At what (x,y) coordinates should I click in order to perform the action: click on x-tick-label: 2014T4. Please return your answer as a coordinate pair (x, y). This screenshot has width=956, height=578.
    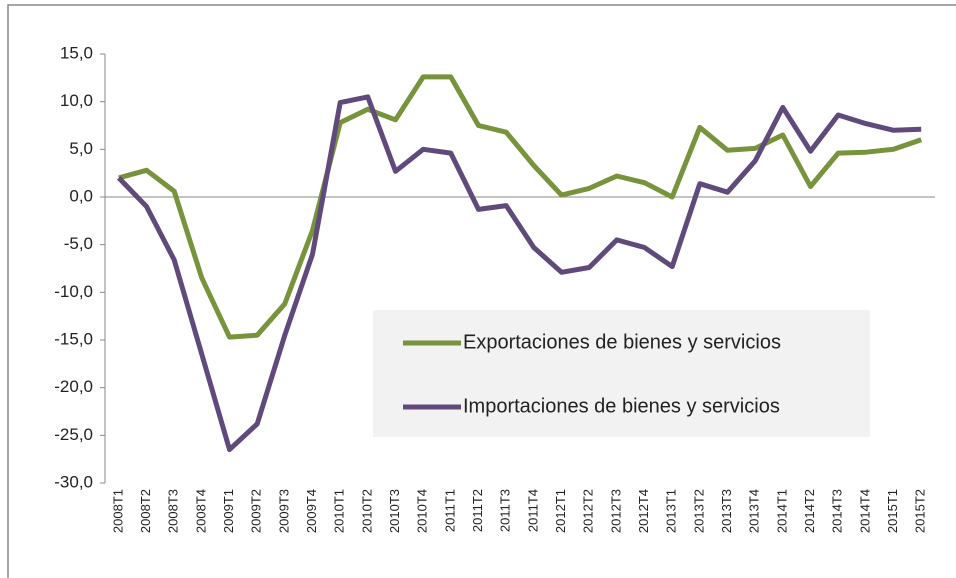
    Looking at the image, I should click on (864, 511).